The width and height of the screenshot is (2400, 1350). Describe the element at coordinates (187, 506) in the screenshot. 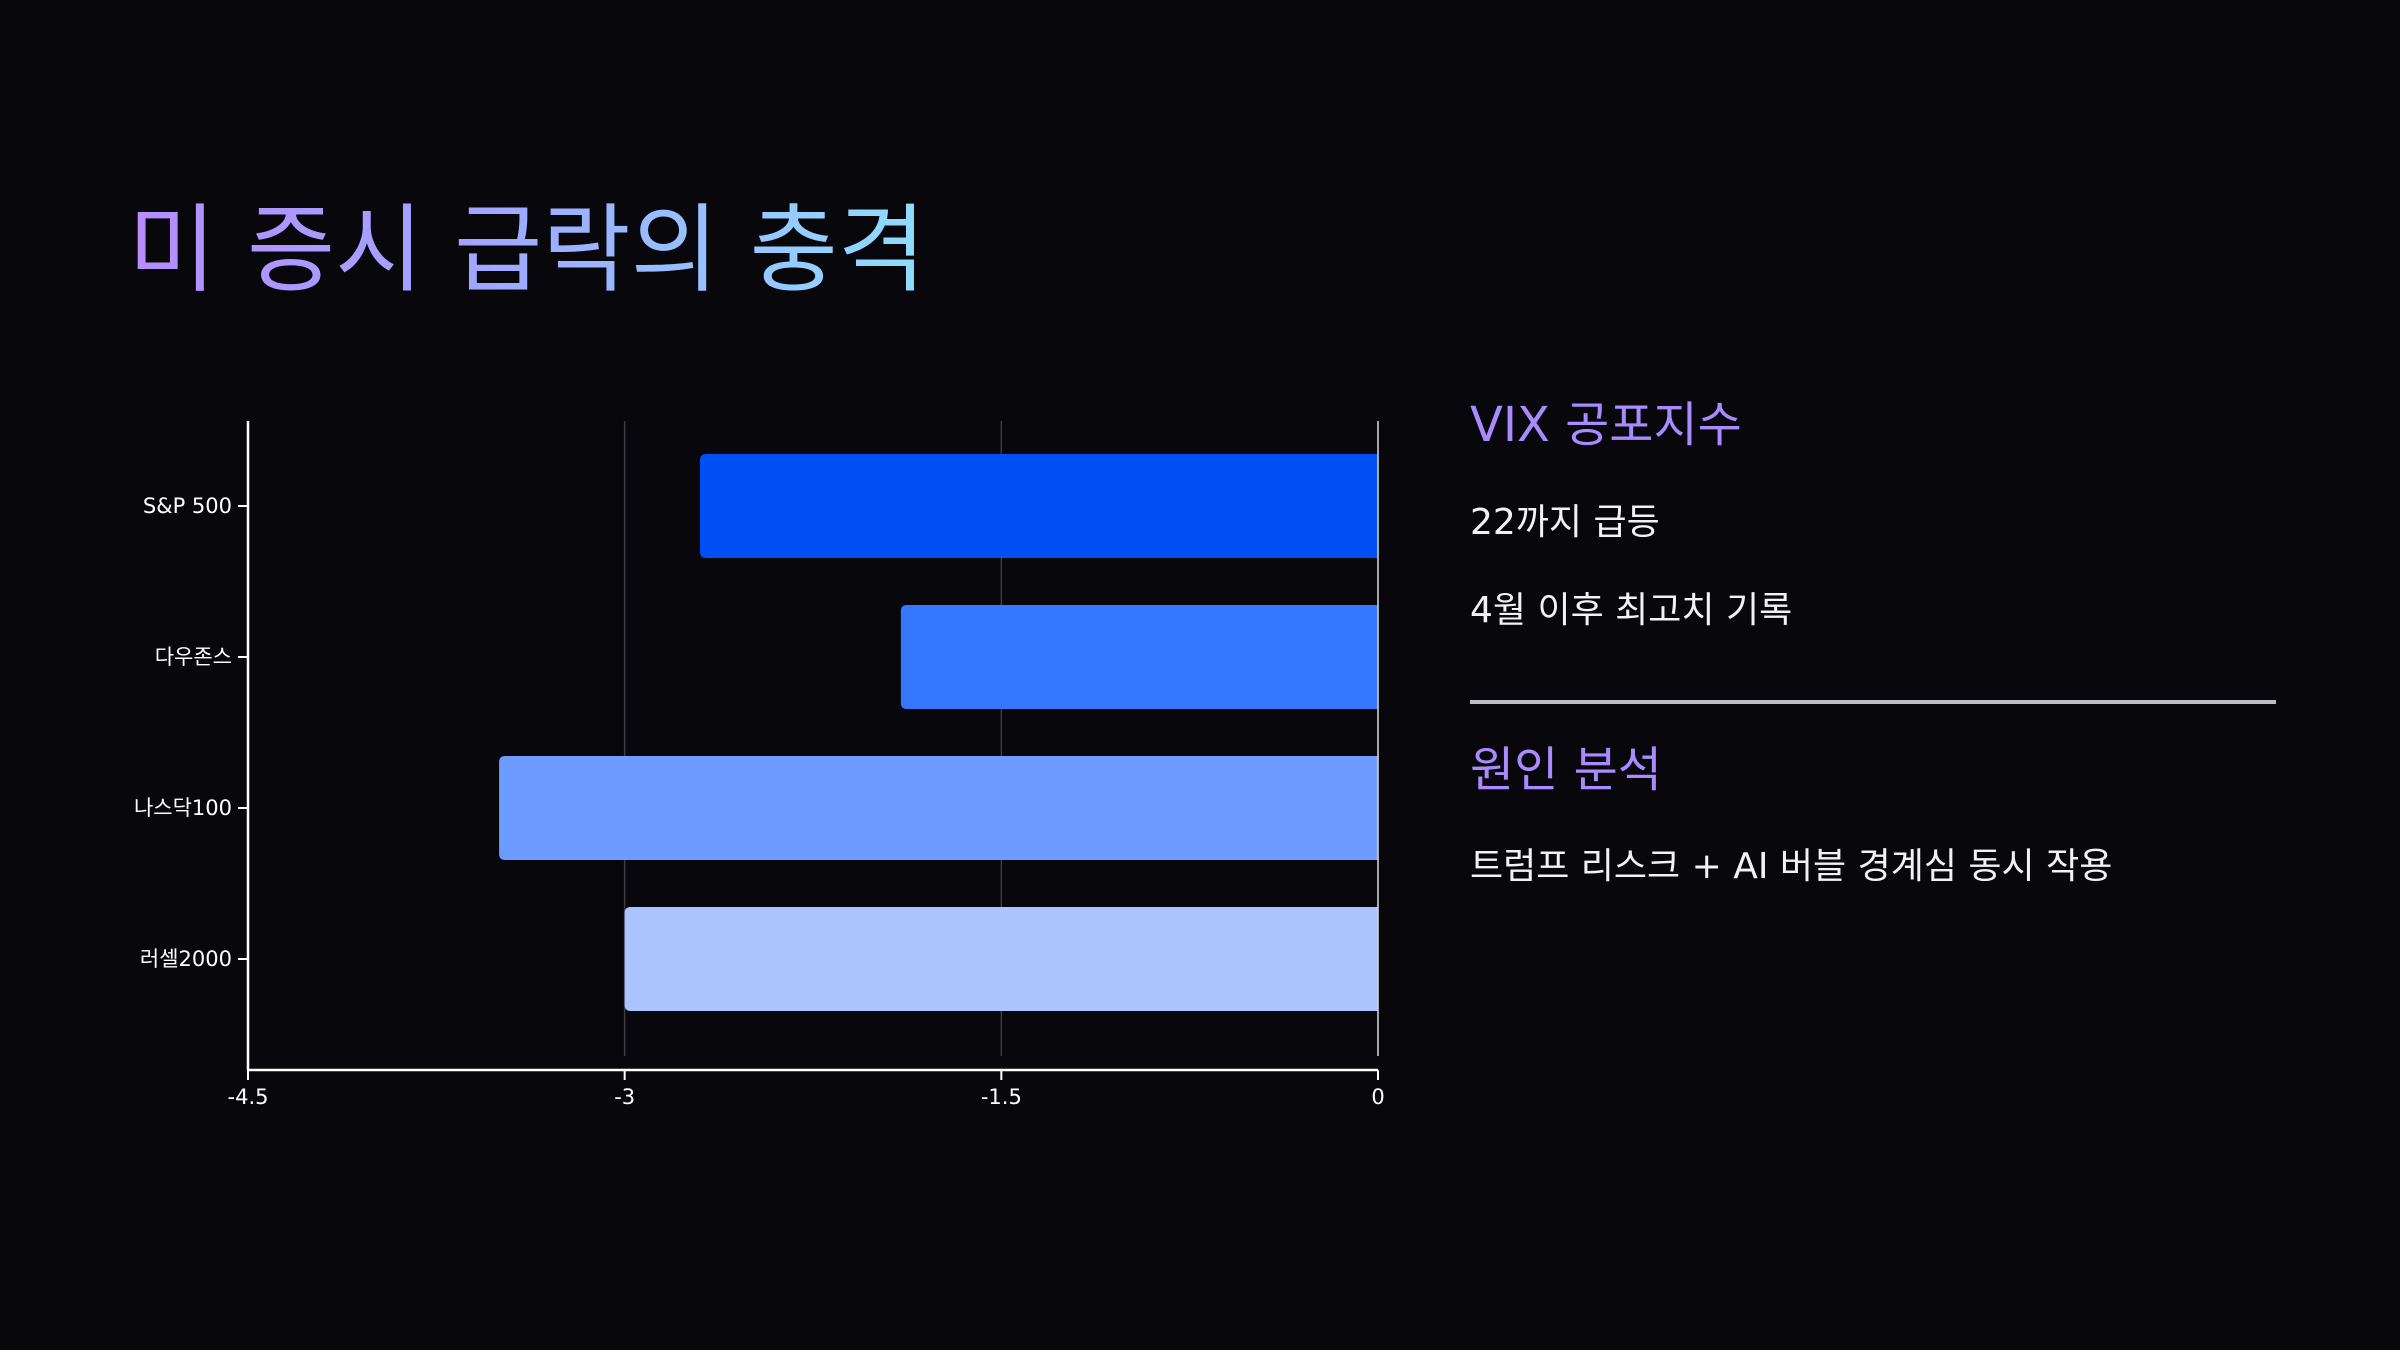

I see `y-tick-label: S&P 500` at that location.